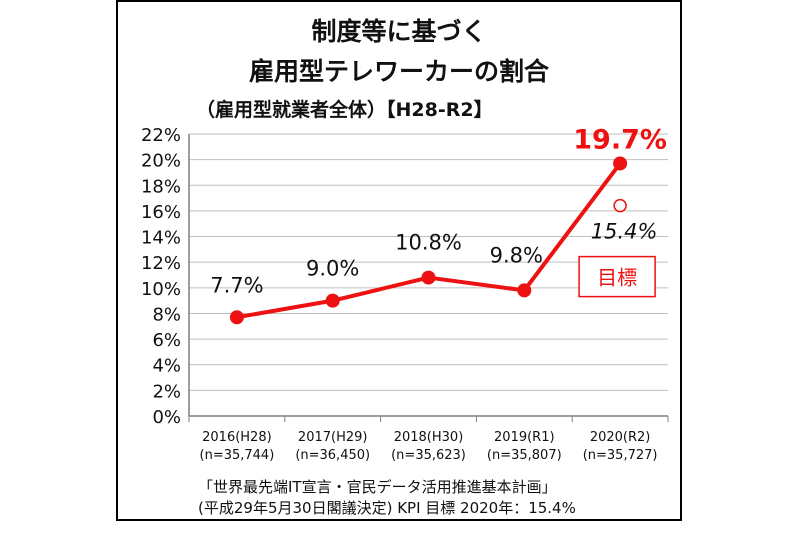  I want to click on chart-subtitle: （雇用型就業者全体）【H28-R2】, so click(344, 110).